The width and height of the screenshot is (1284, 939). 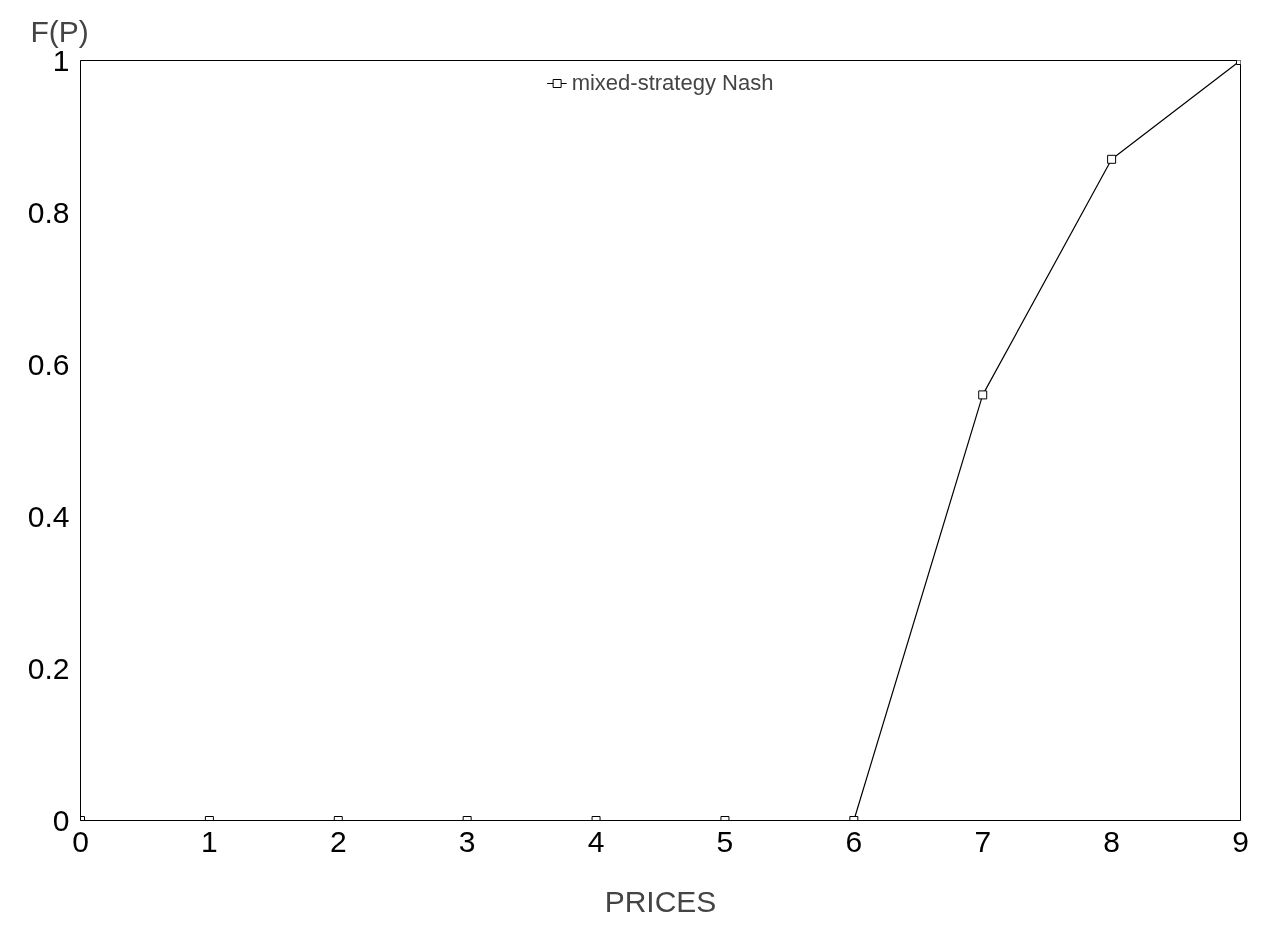 What do you see at coordinates (1111, 841) in the screenshot?
I see `x-tick-label: 8` at bounding box center [1111, 841].